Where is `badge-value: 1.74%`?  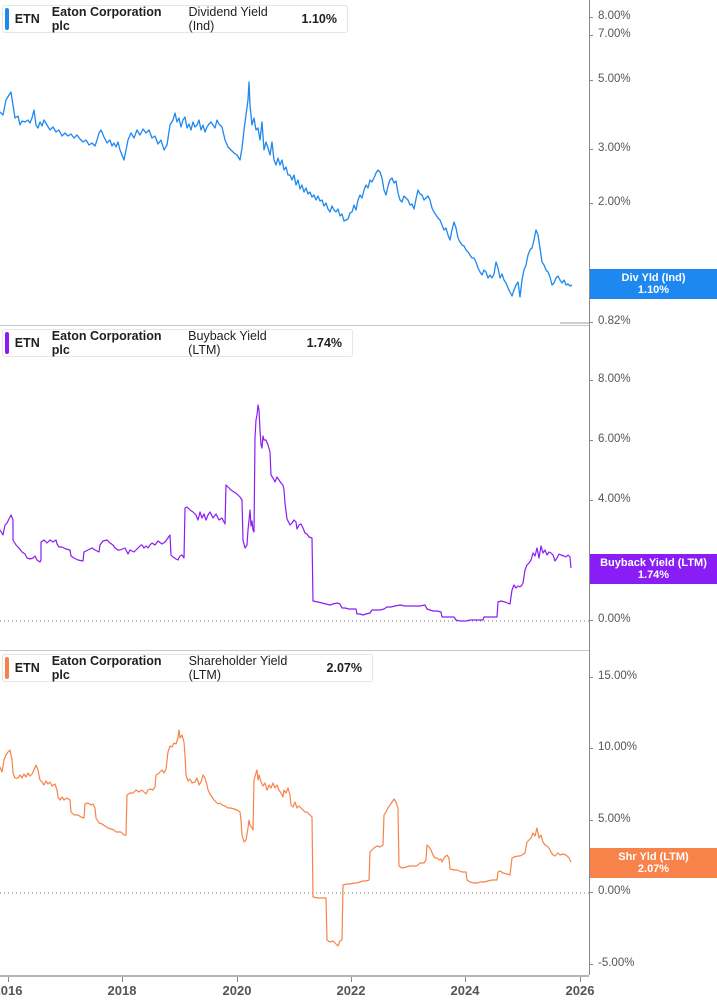
badge-value: 1.74% is located at coordinates (653, 575).